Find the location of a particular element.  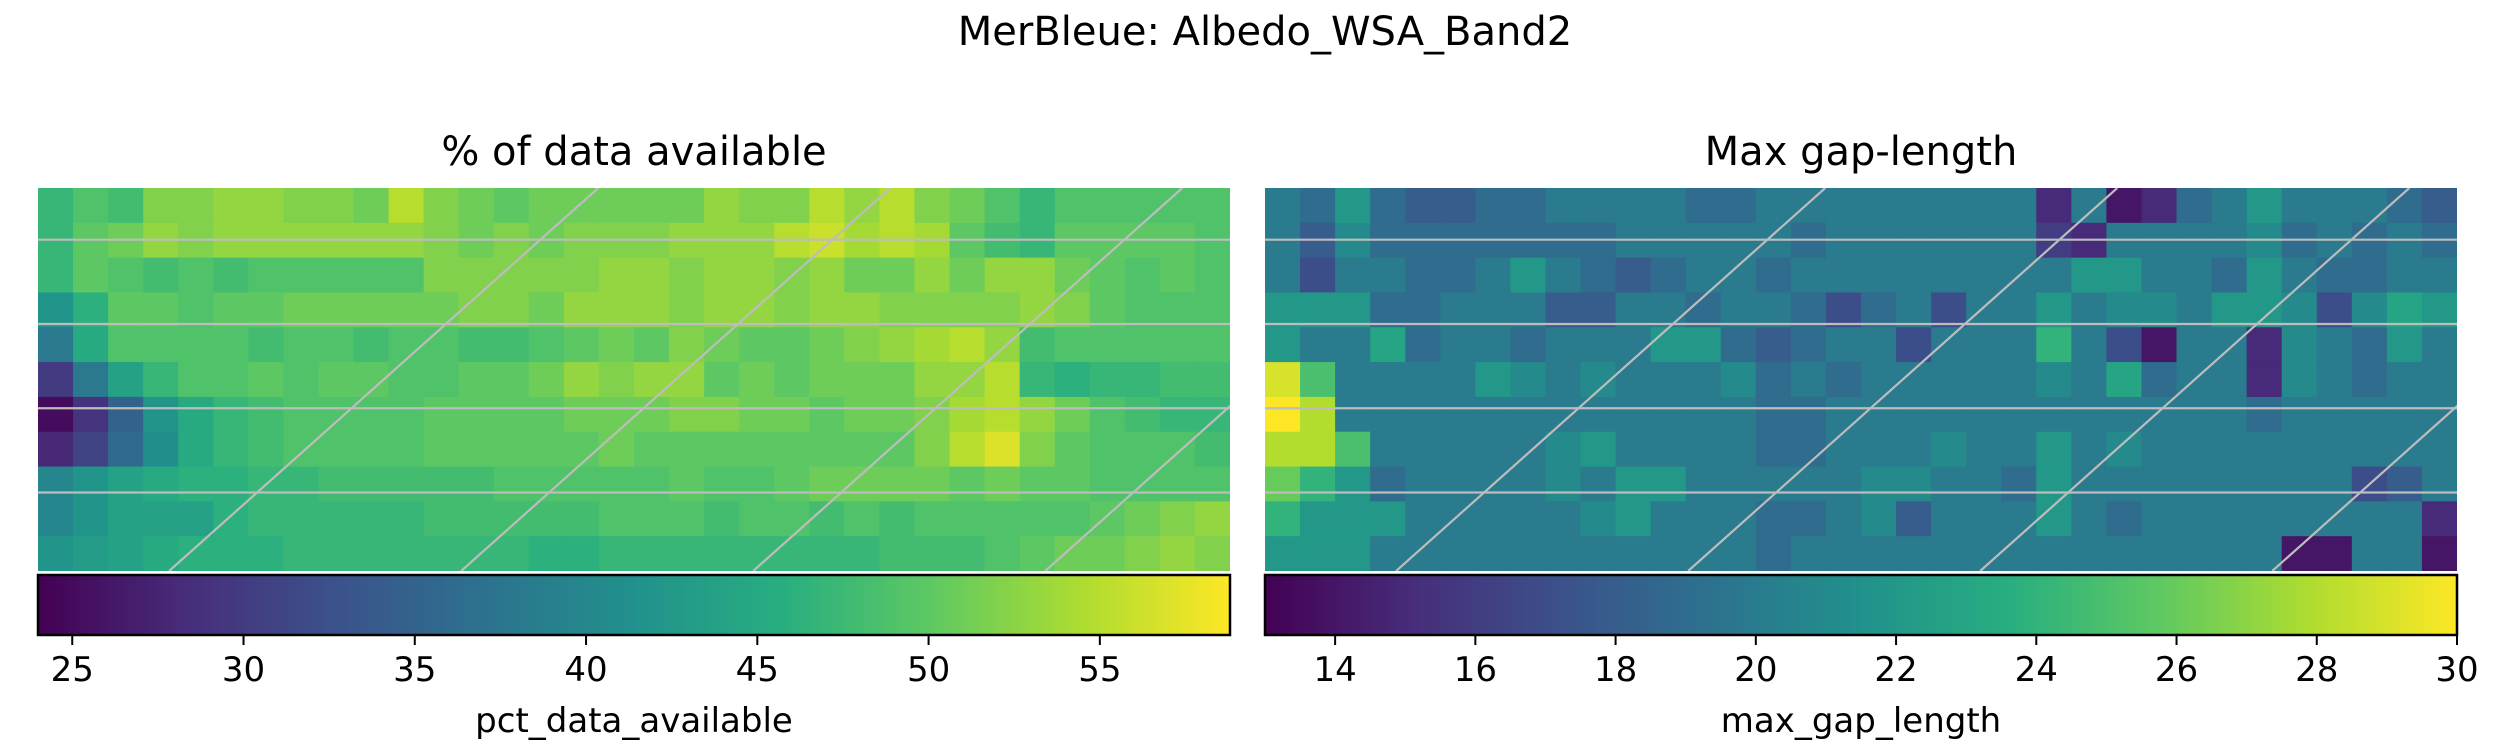

colorbar-tick-label: 50 is located at coordinates (928, 670).